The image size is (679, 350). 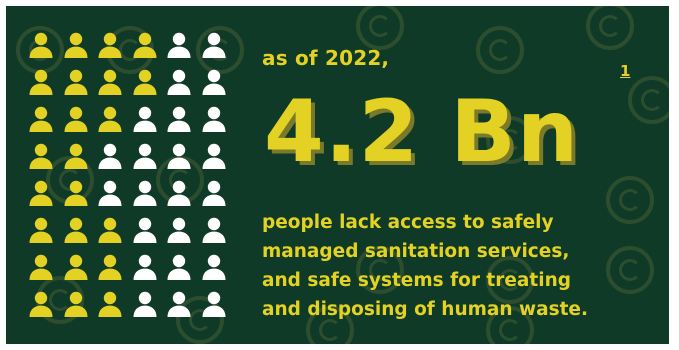 What do you see at coordinates (416, 280) in the screenshot?
I see `description-line: and safe systems for treating` at bounding box center [416, 280].